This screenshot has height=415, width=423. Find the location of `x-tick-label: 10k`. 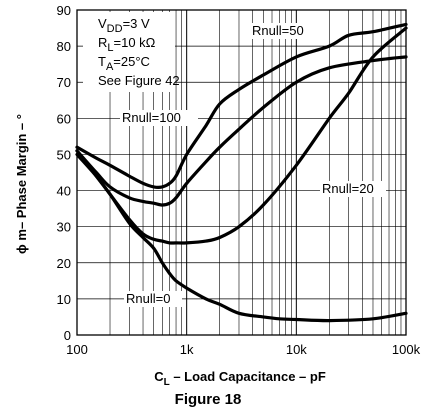

x-tick-label: 10k is located at coordinates (296, 349).